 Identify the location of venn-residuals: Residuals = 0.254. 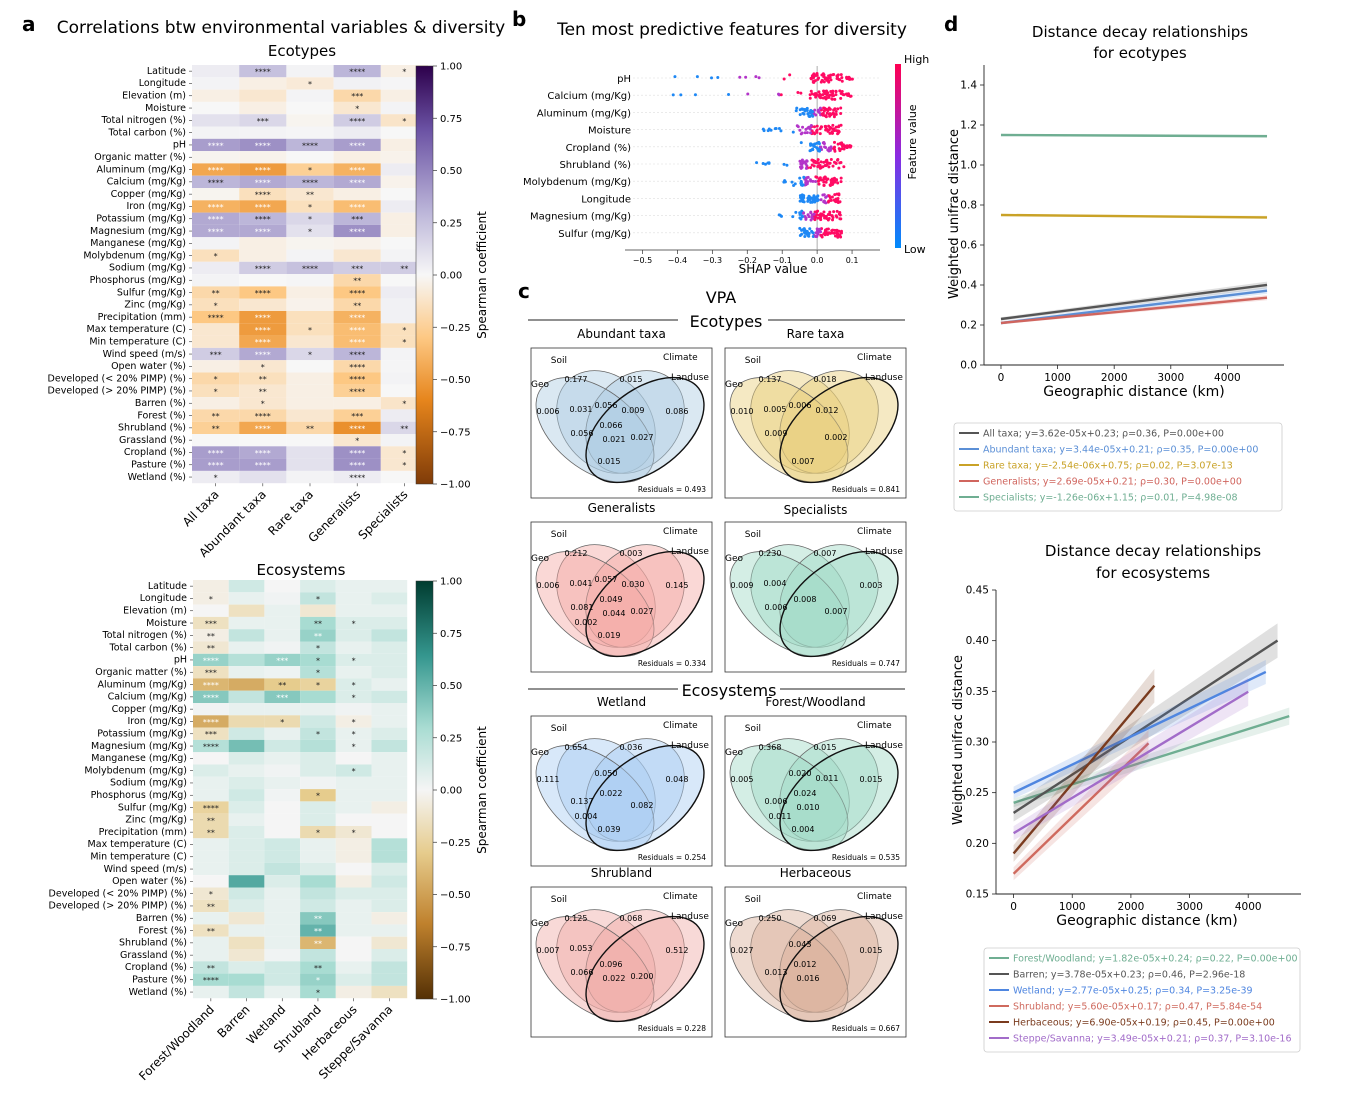
(672, 857).